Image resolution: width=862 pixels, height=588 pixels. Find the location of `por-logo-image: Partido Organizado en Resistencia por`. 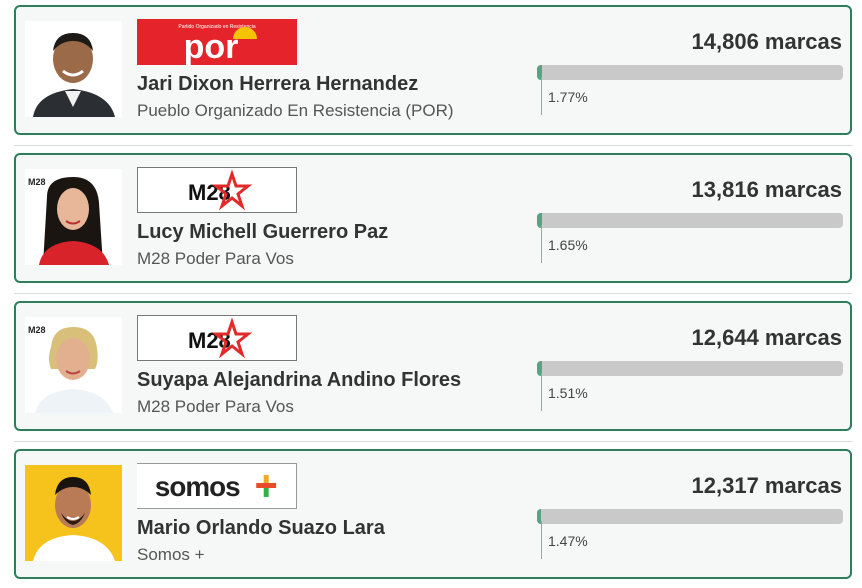

por-logo-image: Partido Organizado en Resistencia por is located at coordinates (217, 44).